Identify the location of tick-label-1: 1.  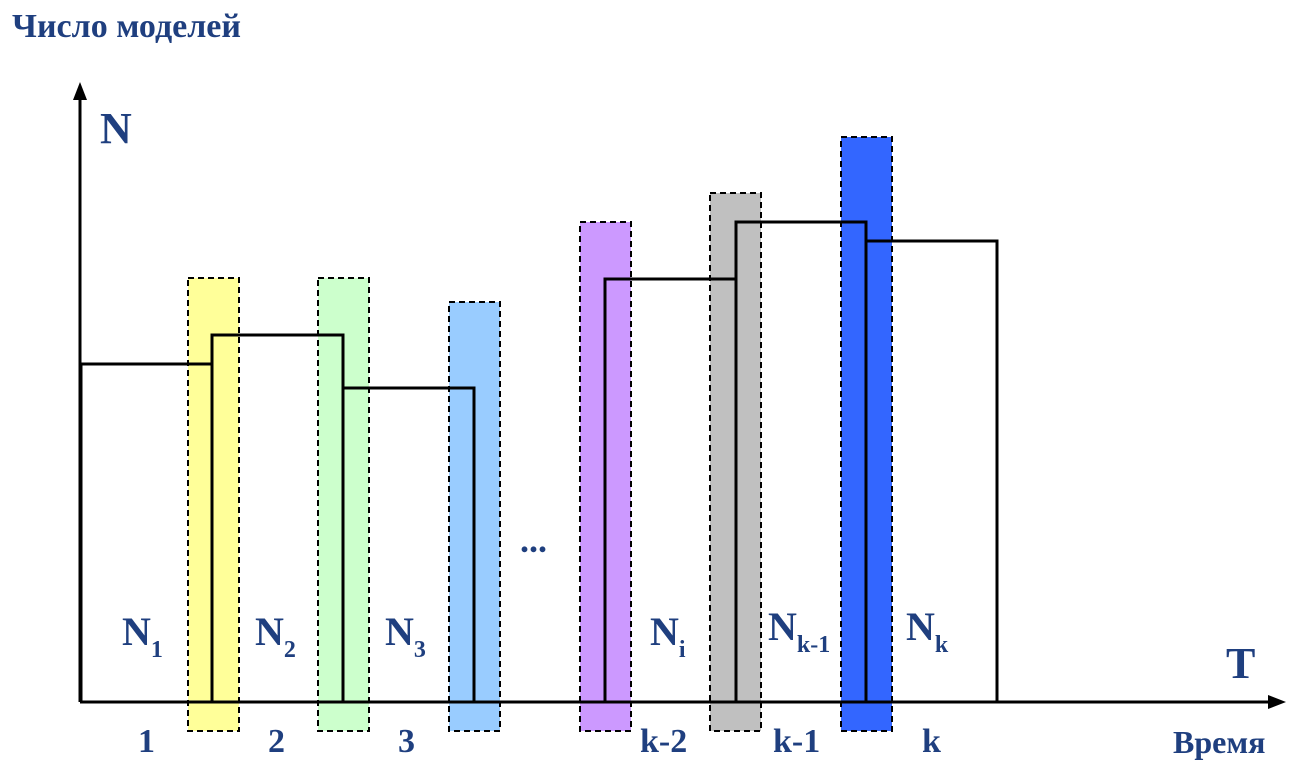
(146, 741).